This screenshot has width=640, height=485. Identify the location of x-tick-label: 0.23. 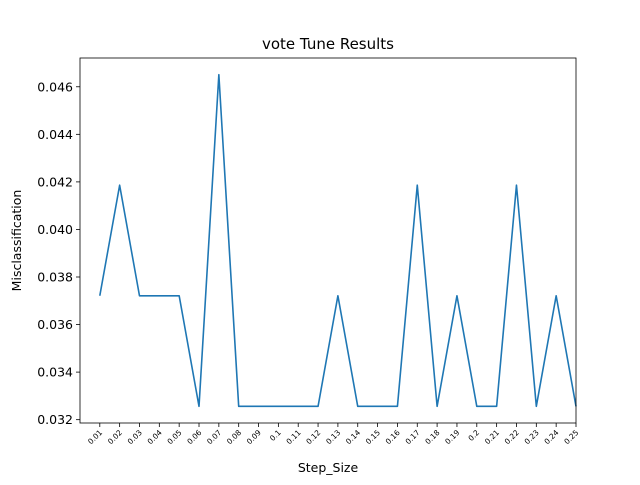
(532, 437).